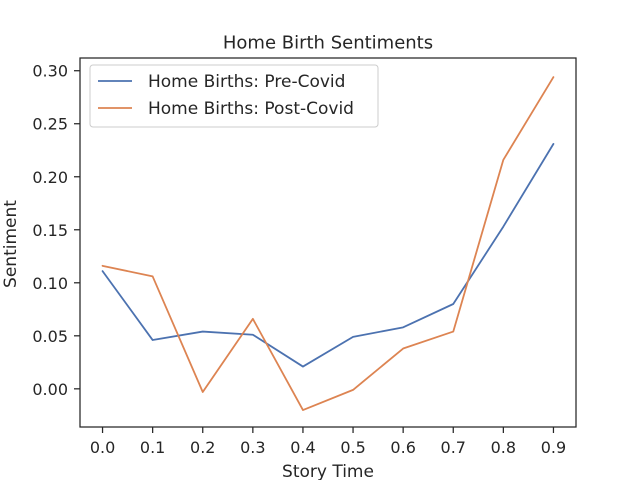  Describe the element at coordinates (50, 124) in the screenshot. I see `y-tick-label: 0.25` at that location.